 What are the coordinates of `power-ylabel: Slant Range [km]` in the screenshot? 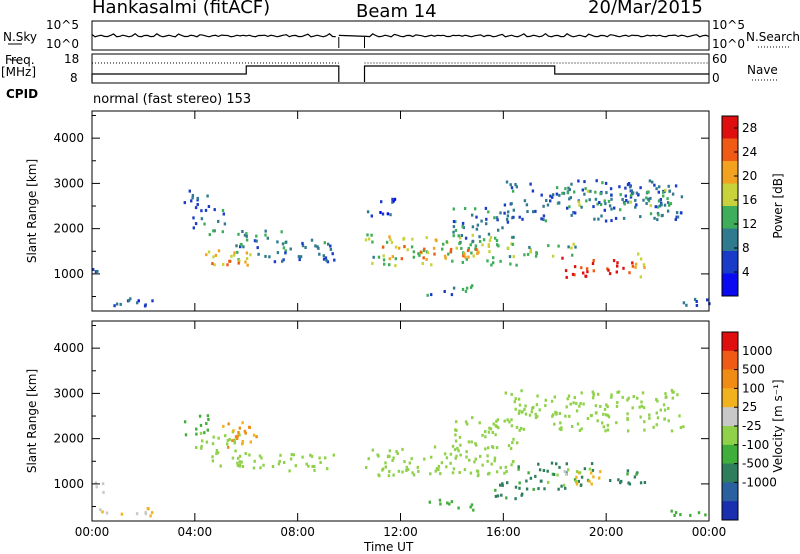 It's located at (32, 211).